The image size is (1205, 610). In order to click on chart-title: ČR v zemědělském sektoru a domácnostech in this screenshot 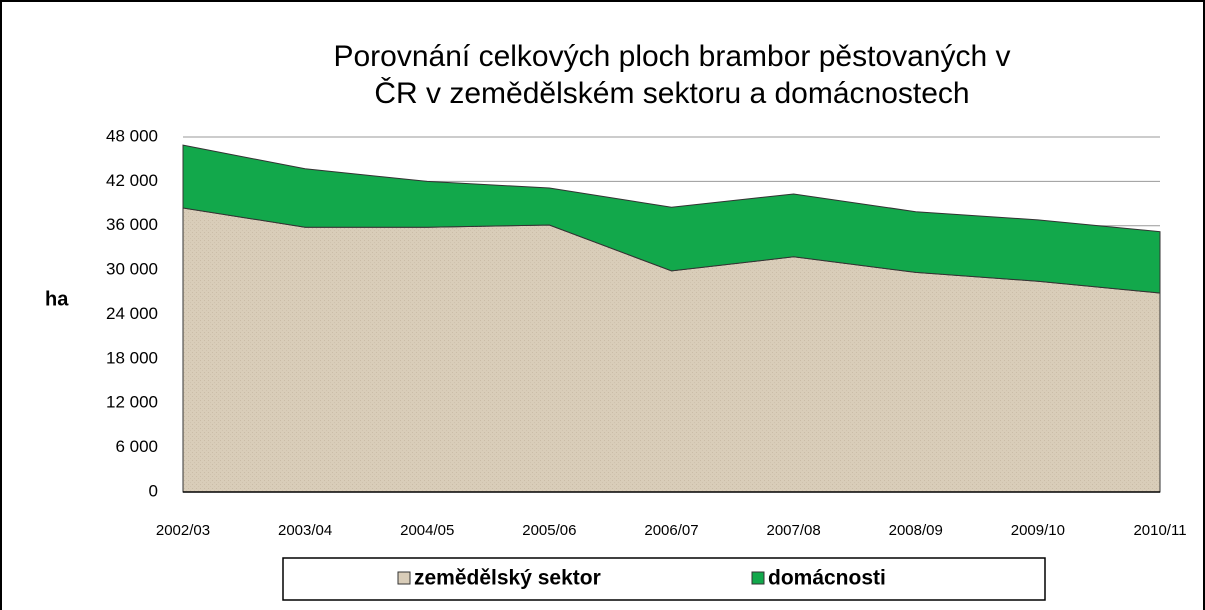, I will do `click(671, 93)`.